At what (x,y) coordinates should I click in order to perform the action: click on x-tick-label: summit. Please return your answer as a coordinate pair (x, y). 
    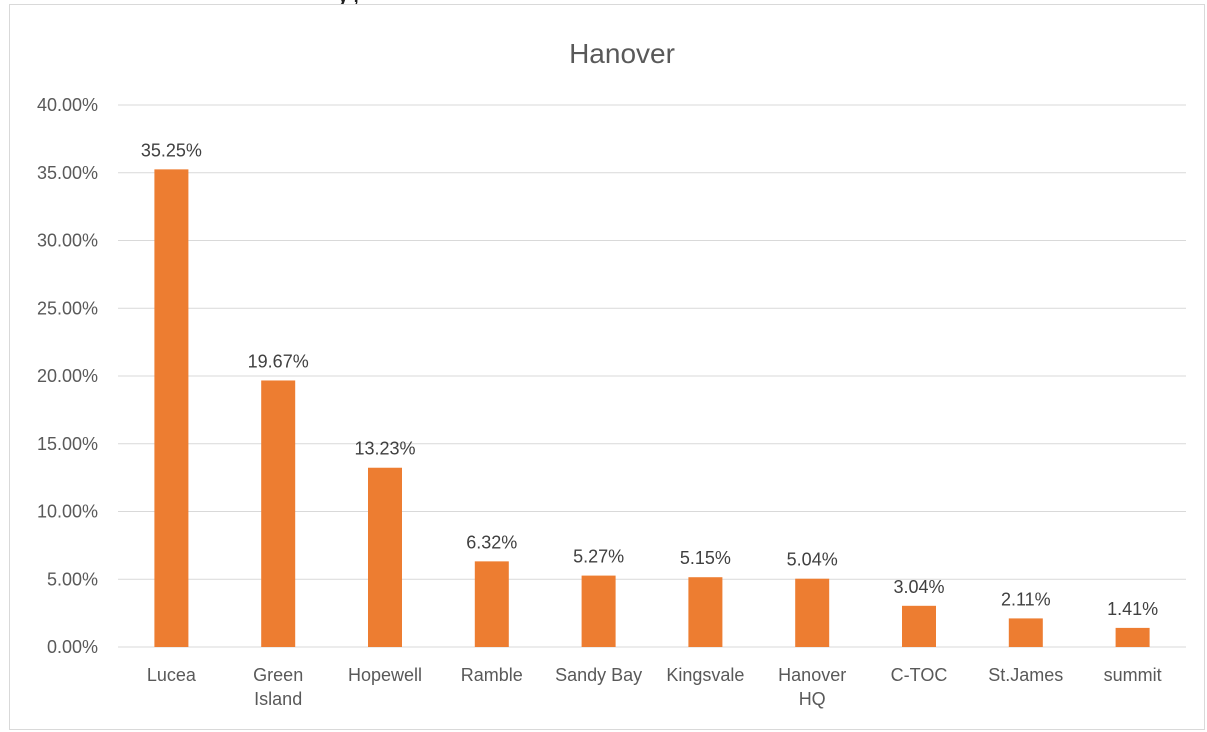
    Looking at the image, I should click on (1133, 675).